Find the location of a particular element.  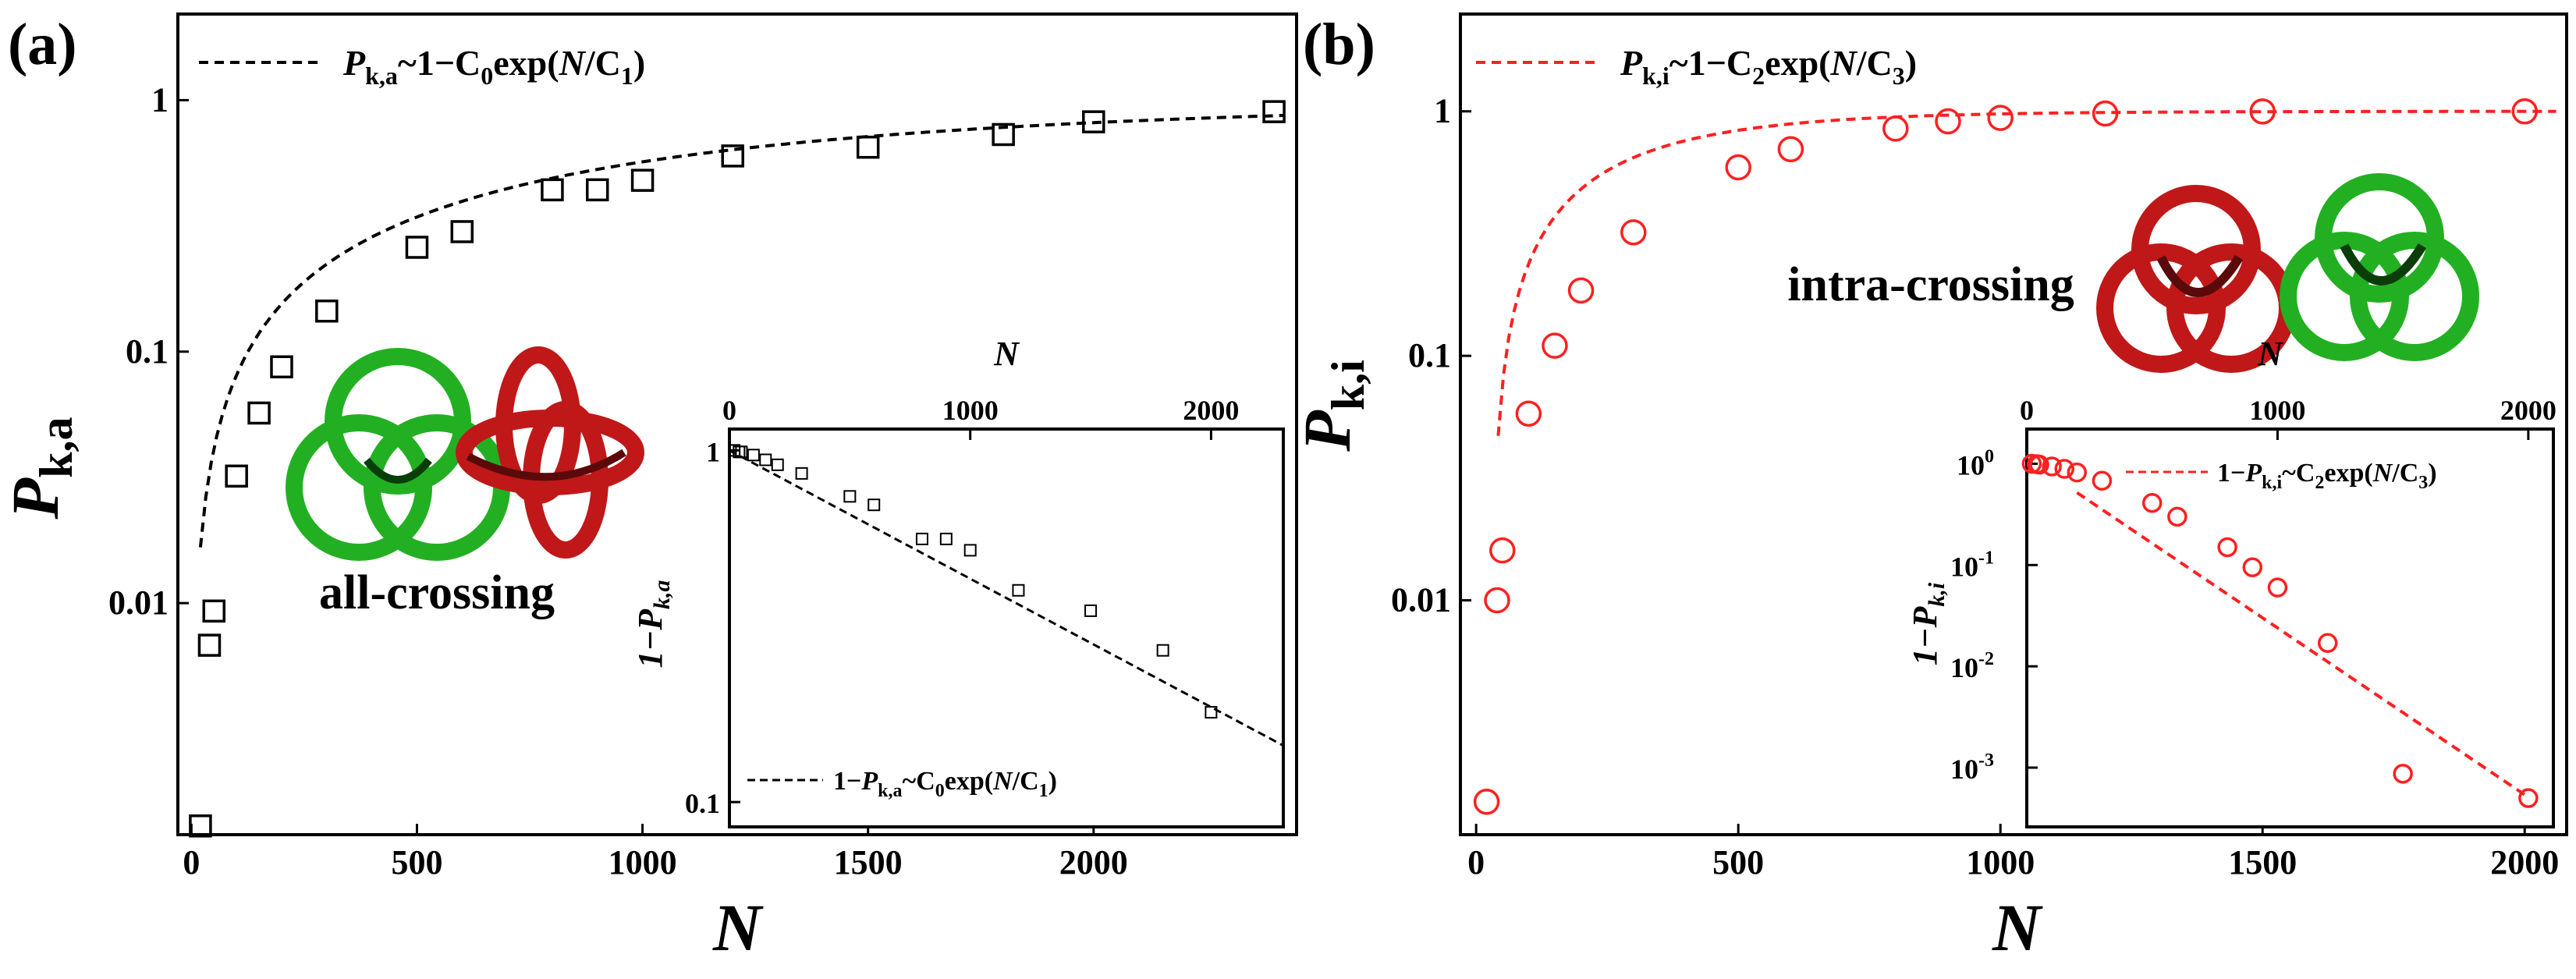

panel-b-inset-y-tick-label: 10⁰ is located at coordinates (1975, 463).